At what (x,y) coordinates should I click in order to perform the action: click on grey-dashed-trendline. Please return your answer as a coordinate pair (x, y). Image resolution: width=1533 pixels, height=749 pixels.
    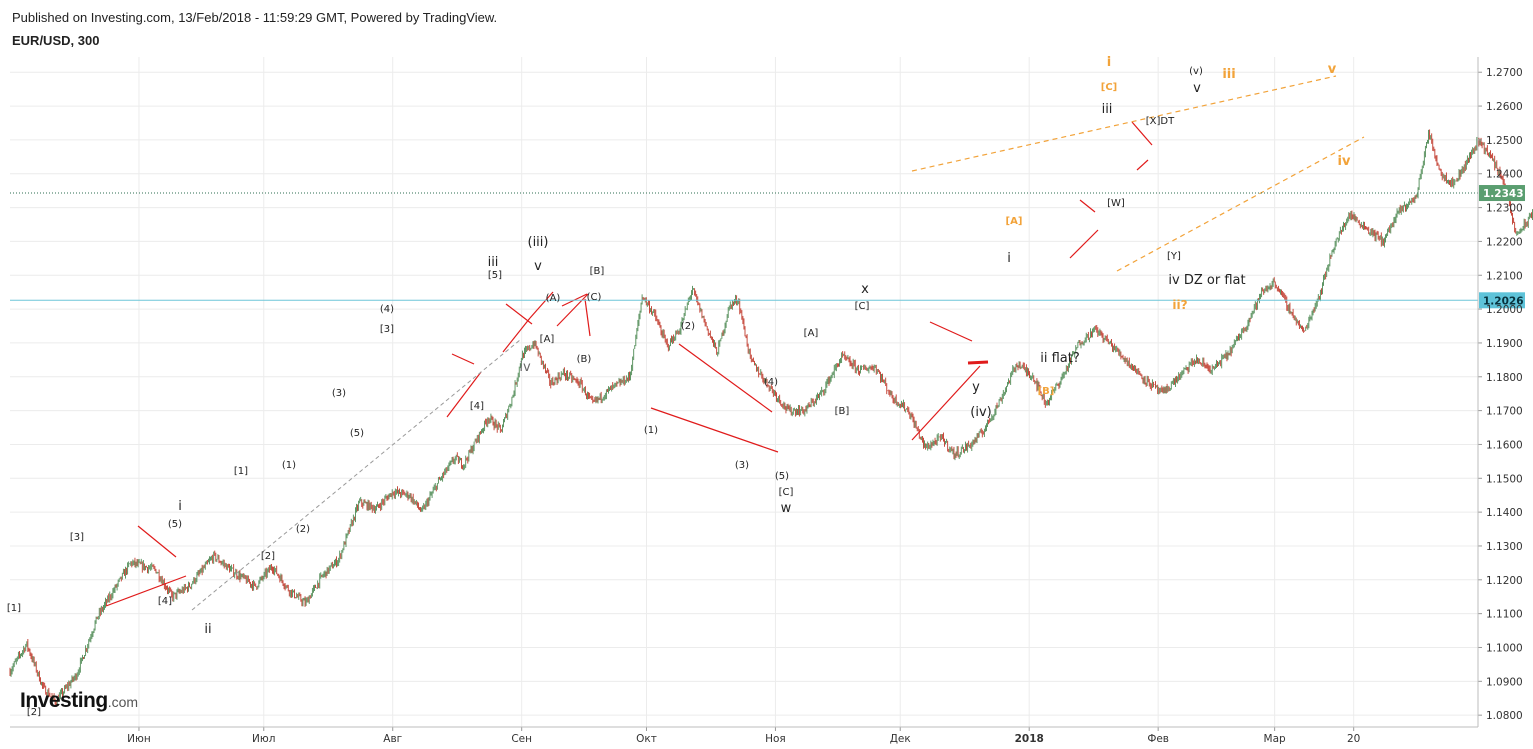
    Looking at the image, I should click on (356, 475).